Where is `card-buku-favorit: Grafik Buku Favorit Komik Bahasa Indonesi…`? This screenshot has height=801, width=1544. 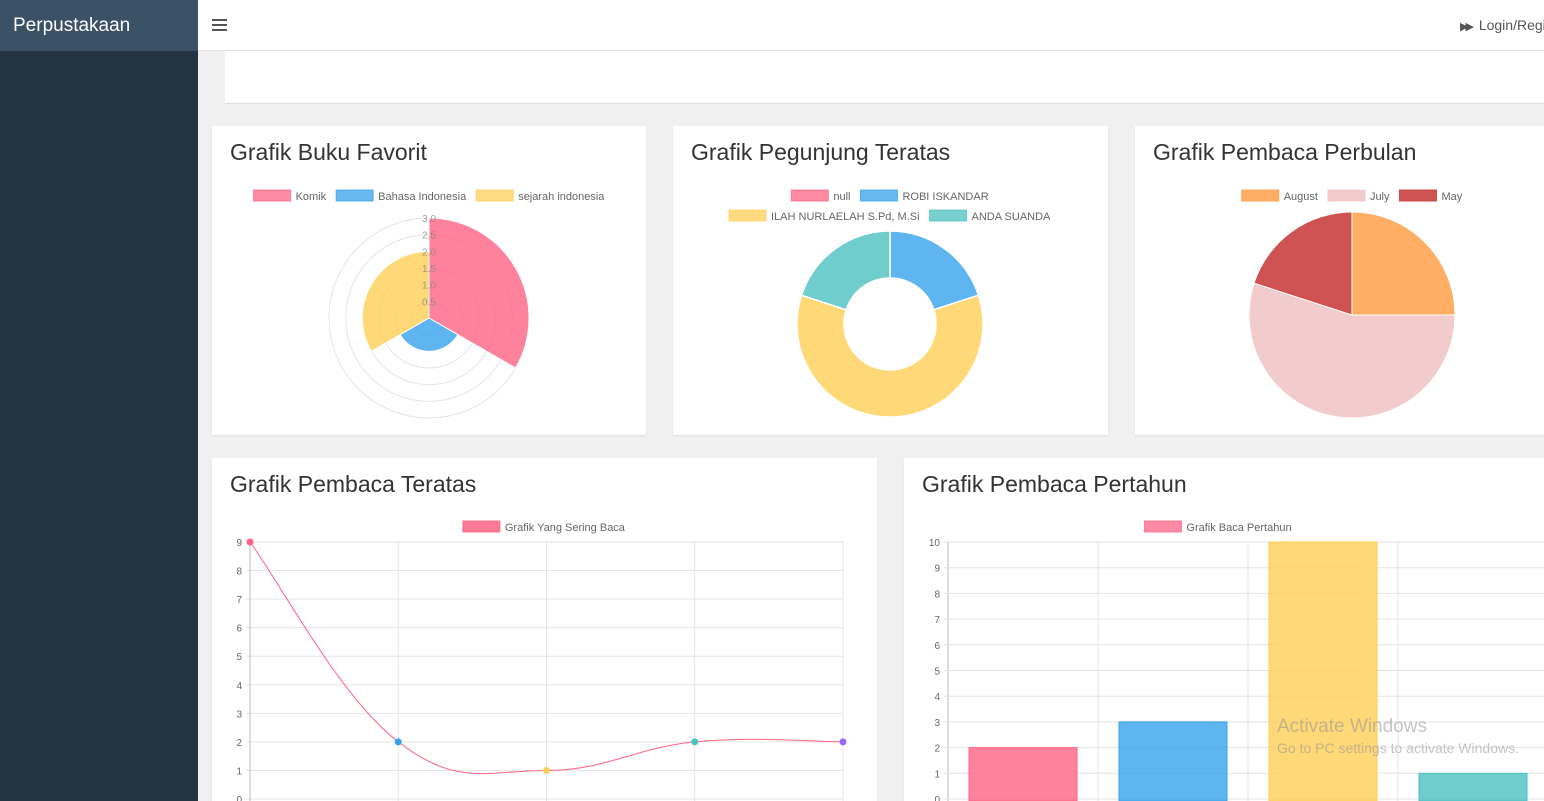 card-buku-favorit: Grafik Buku Favorit Komik Bahasa Indonesi… is located at coordinates (429, 280).